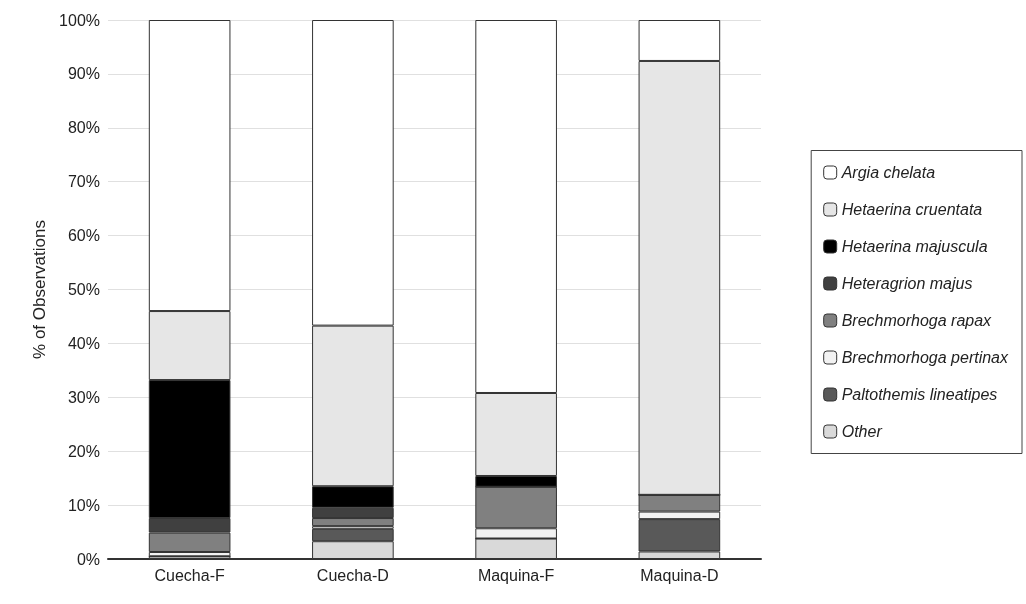 This screenshot has width=1026, height=604. I want to click on x-tick-label: Cuecha-D, so click(352, 575).